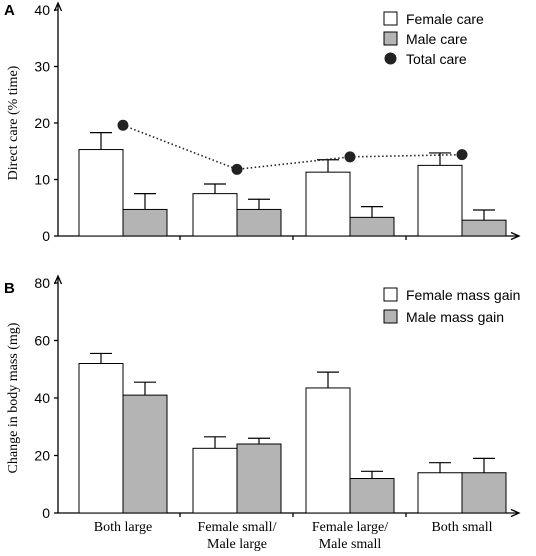  Describe the element at coordinates (13, 122) in the screenshot. I see `y-axis-title: Direct care (% time)` at that location.